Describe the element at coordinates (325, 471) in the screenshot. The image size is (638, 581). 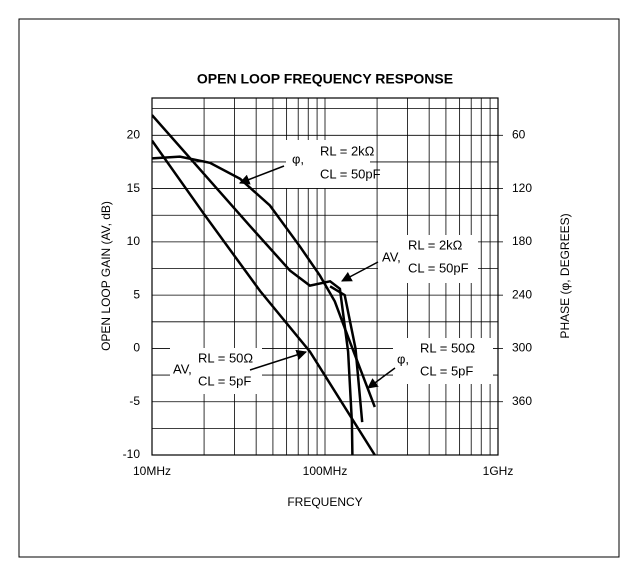
I see `x-tick-label: 100MHz` at that location.